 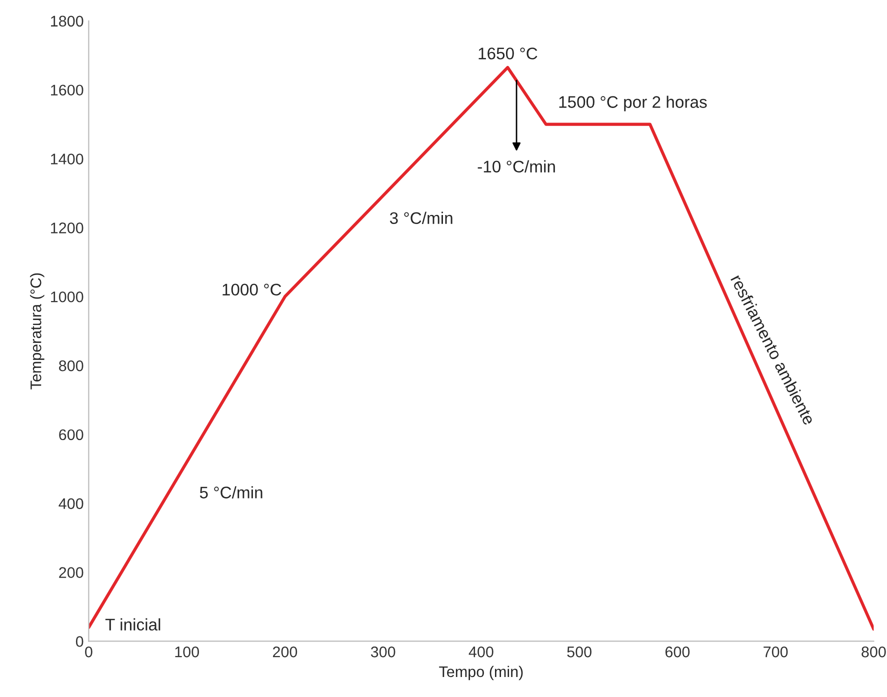 What do you see at coordinates (187, 652) in the screenshot?
I see `x-tick-label: 100` at bounding box center [187, 652].